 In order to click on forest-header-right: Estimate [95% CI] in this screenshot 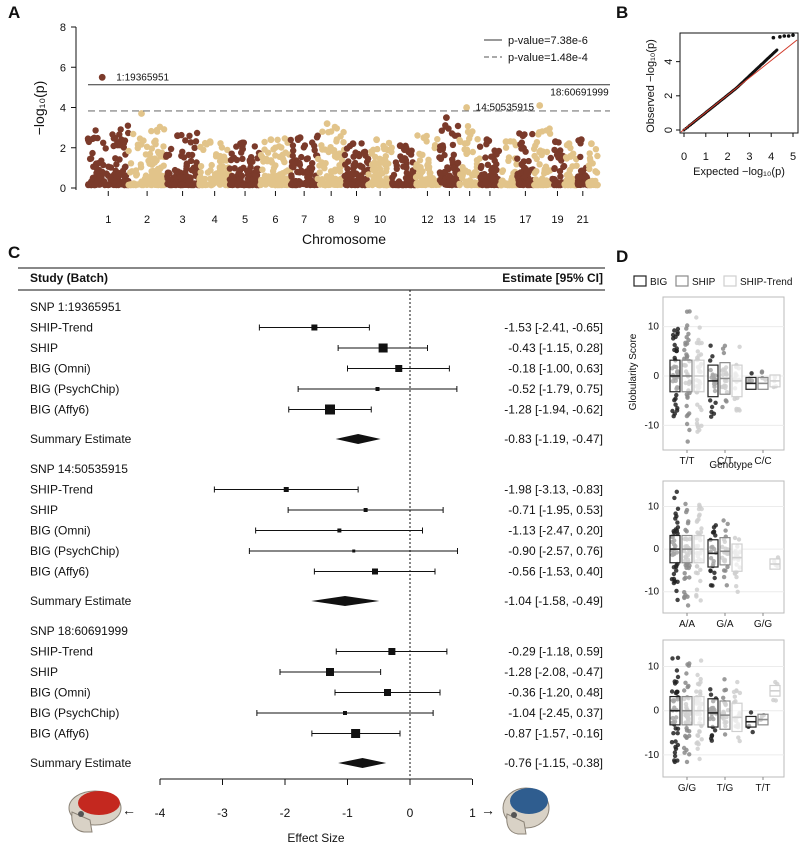, I will do `click(552, 278)`.